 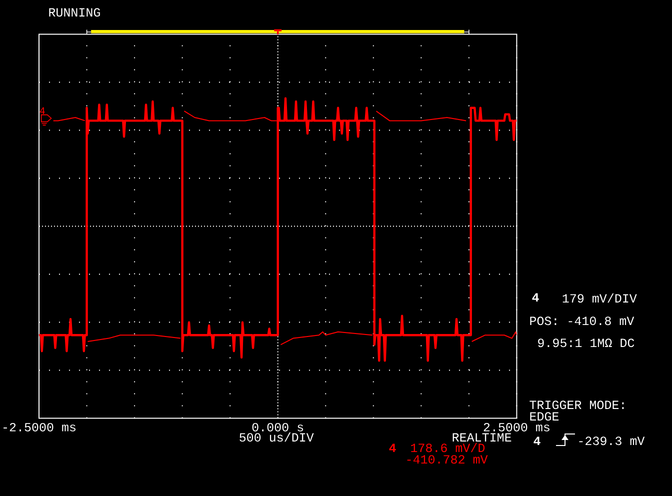 What do you see at coordinates (577, 405) in the screenshot?
I see `text: TRIGGER MODE:` at bounding box center [577, 405].